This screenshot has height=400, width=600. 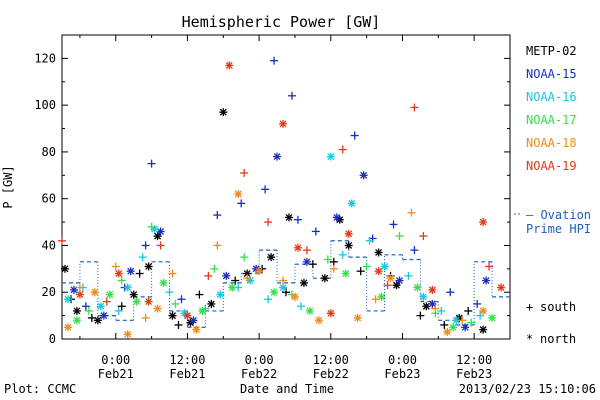 I want to click on y-tick-label: 20, so click(x=49, y=292).